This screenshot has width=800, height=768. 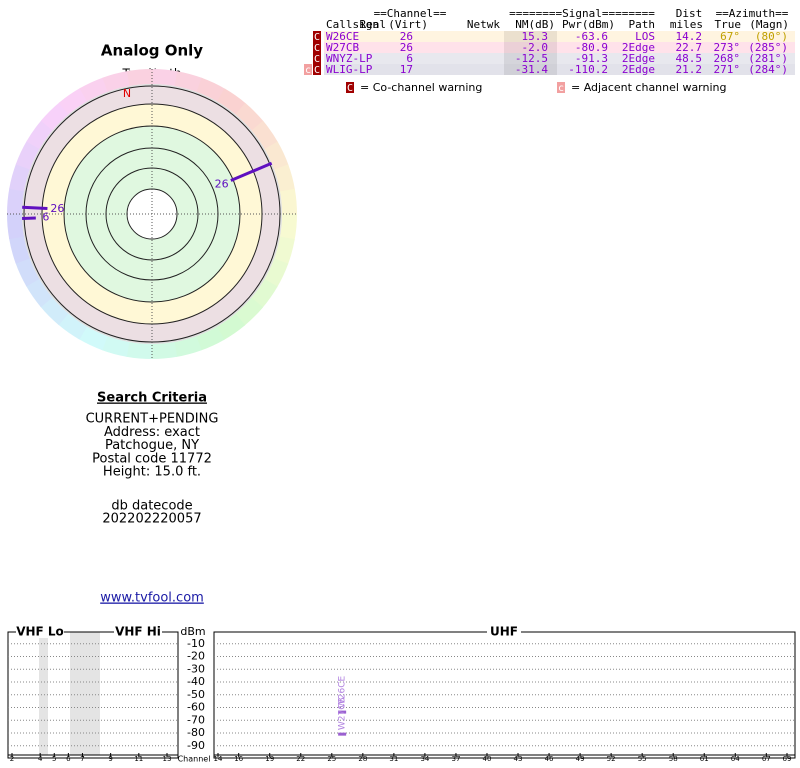 What do you see at coordinates (588, 69) in the screenshot?
I see `cell-pwr: -110.2` at bounding box center [588, 69].